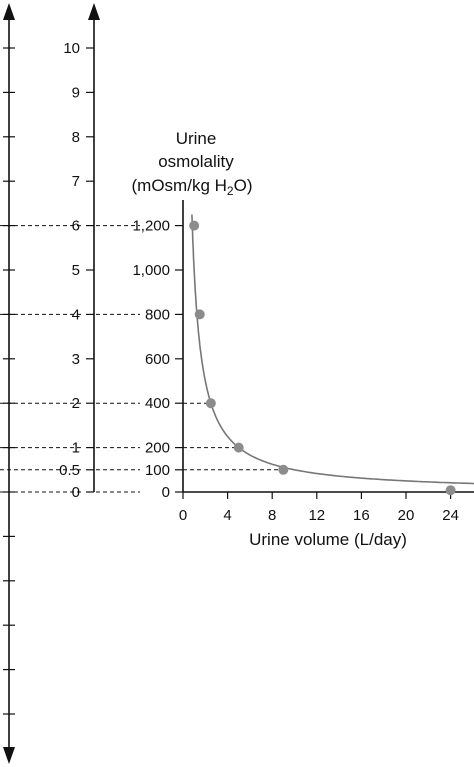 This screenshot has height=767, width=474. What do you see at coordinates (76, 448) in the screenshot?
I see `scale-axis-tick-label: 1` at bounding box center [76, 448].